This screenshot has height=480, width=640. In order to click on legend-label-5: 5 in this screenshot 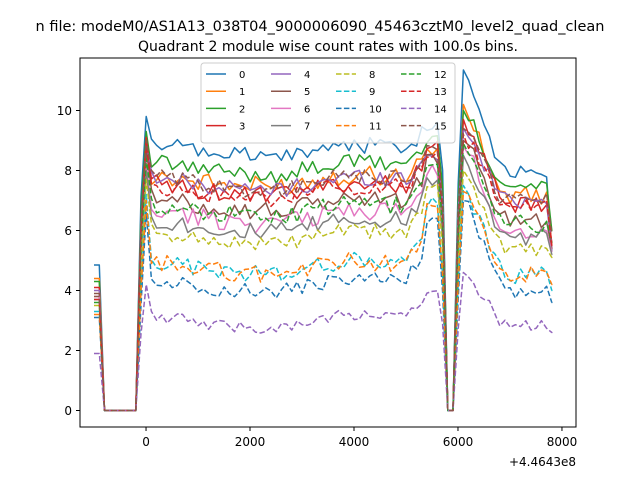, I will do `click(307, 92)`.